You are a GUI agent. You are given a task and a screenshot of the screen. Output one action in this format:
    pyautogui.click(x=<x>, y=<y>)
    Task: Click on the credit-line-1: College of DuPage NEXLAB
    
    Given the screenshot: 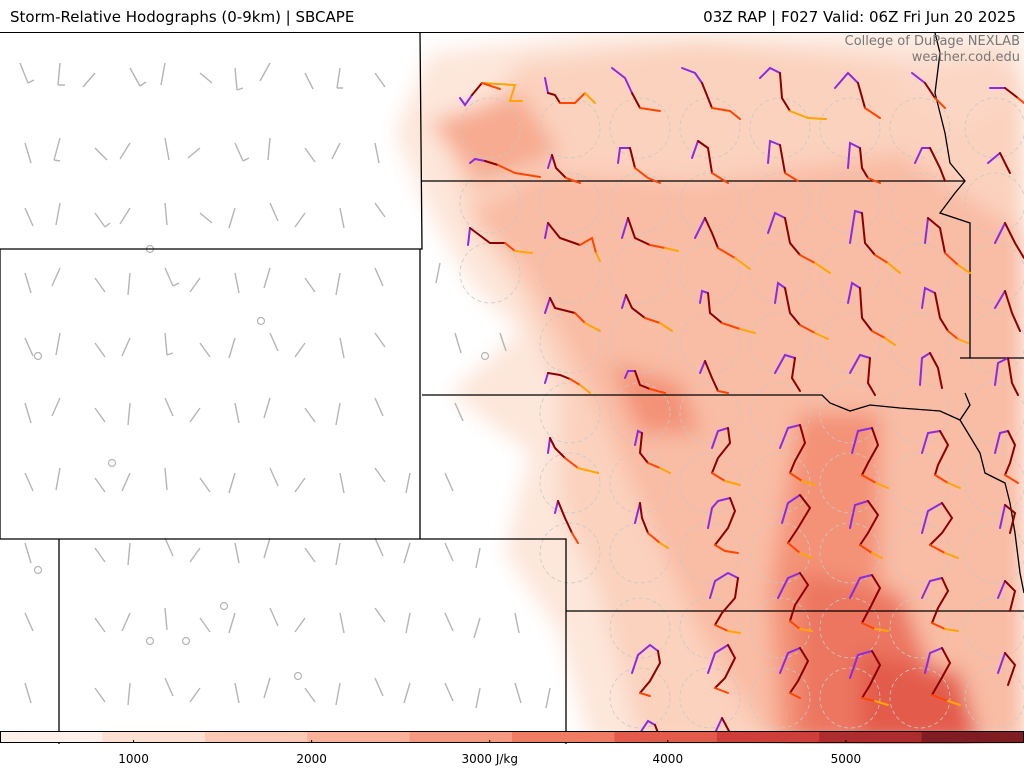 What is the action you would take?
    pyautogui.click(x=932, y=41)
    